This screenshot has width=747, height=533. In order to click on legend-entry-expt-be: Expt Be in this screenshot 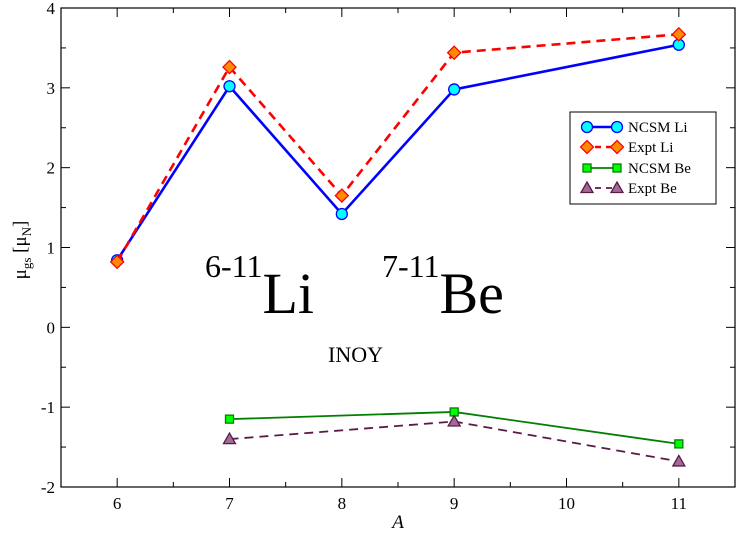, I will do `click(628, 188)`.